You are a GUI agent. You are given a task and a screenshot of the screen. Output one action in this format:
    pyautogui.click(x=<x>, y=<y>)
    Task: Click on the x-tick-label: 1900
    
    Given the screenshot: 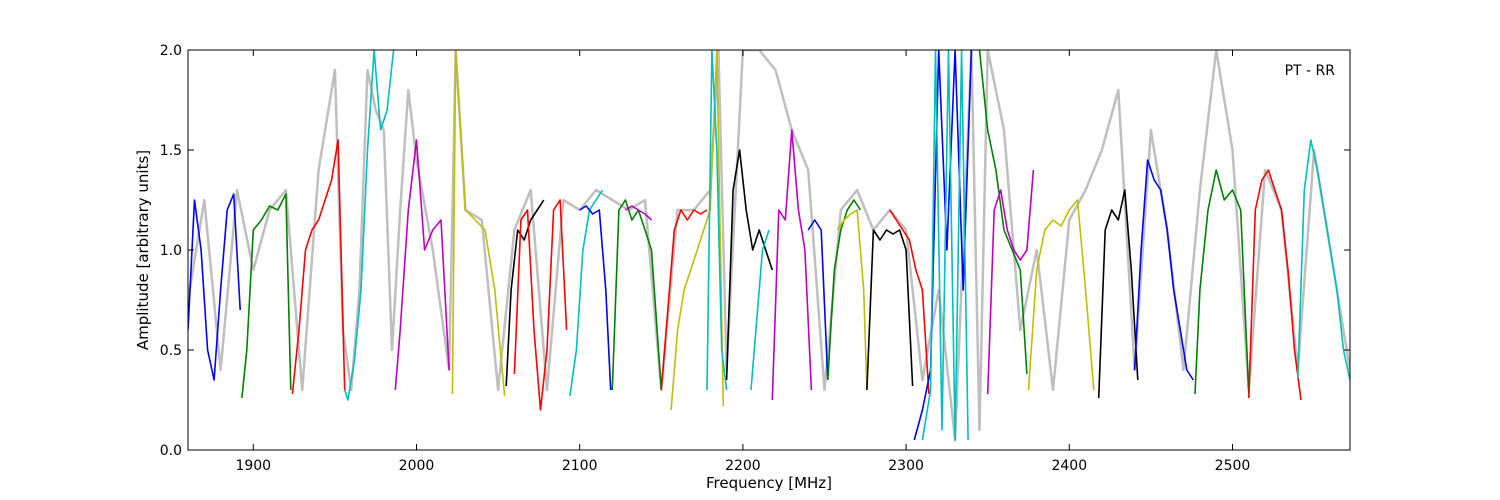 What is the action you would take?
    pyautogui.click(x=253, y=466)
    